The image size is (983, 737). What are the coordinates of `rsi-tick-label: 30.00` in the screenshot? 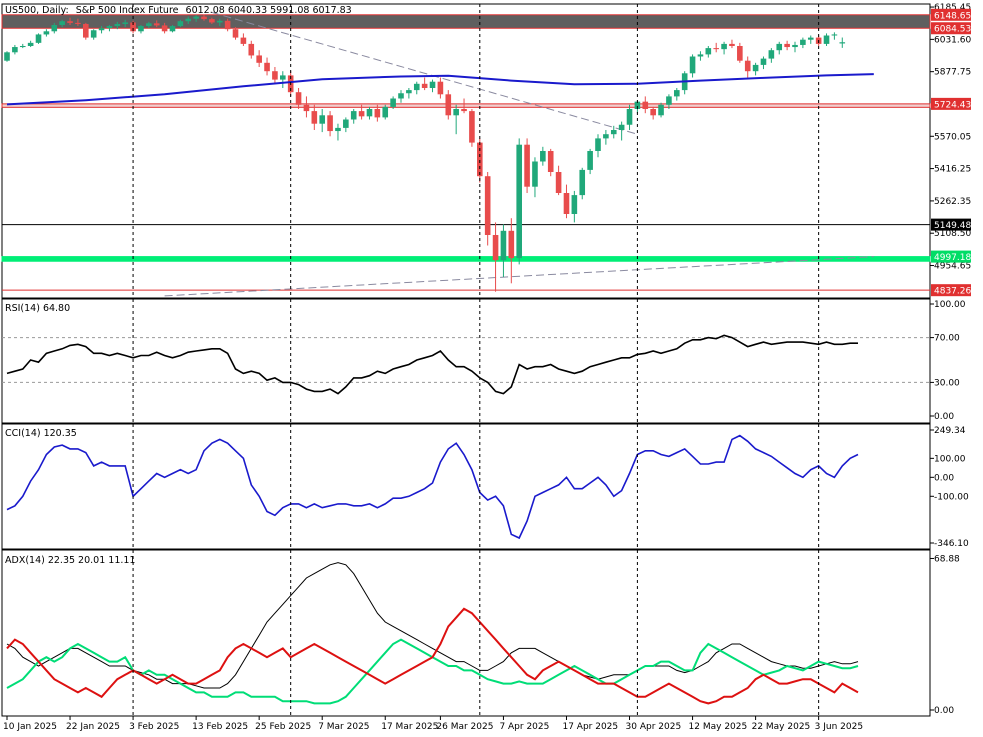 It's located at (947, 383).